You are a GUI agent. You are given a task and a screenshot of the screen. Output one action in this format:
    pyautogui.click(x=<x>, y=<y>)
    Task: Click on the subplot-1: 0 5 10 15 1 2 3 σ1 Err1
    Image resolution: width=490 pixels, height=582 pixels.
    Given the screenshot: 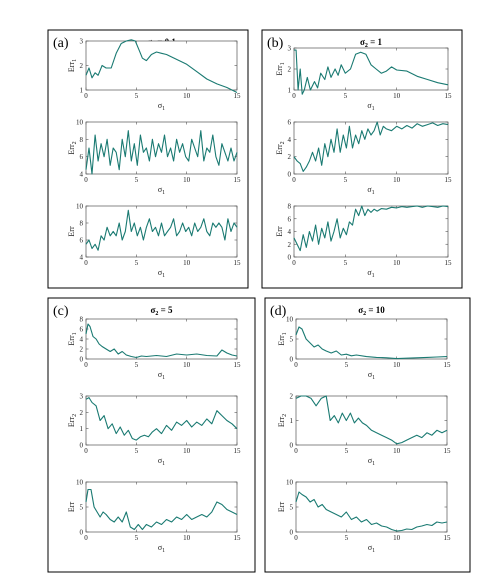 What is the action you would take?
    pyautogui.click(x=363, y=79)
    